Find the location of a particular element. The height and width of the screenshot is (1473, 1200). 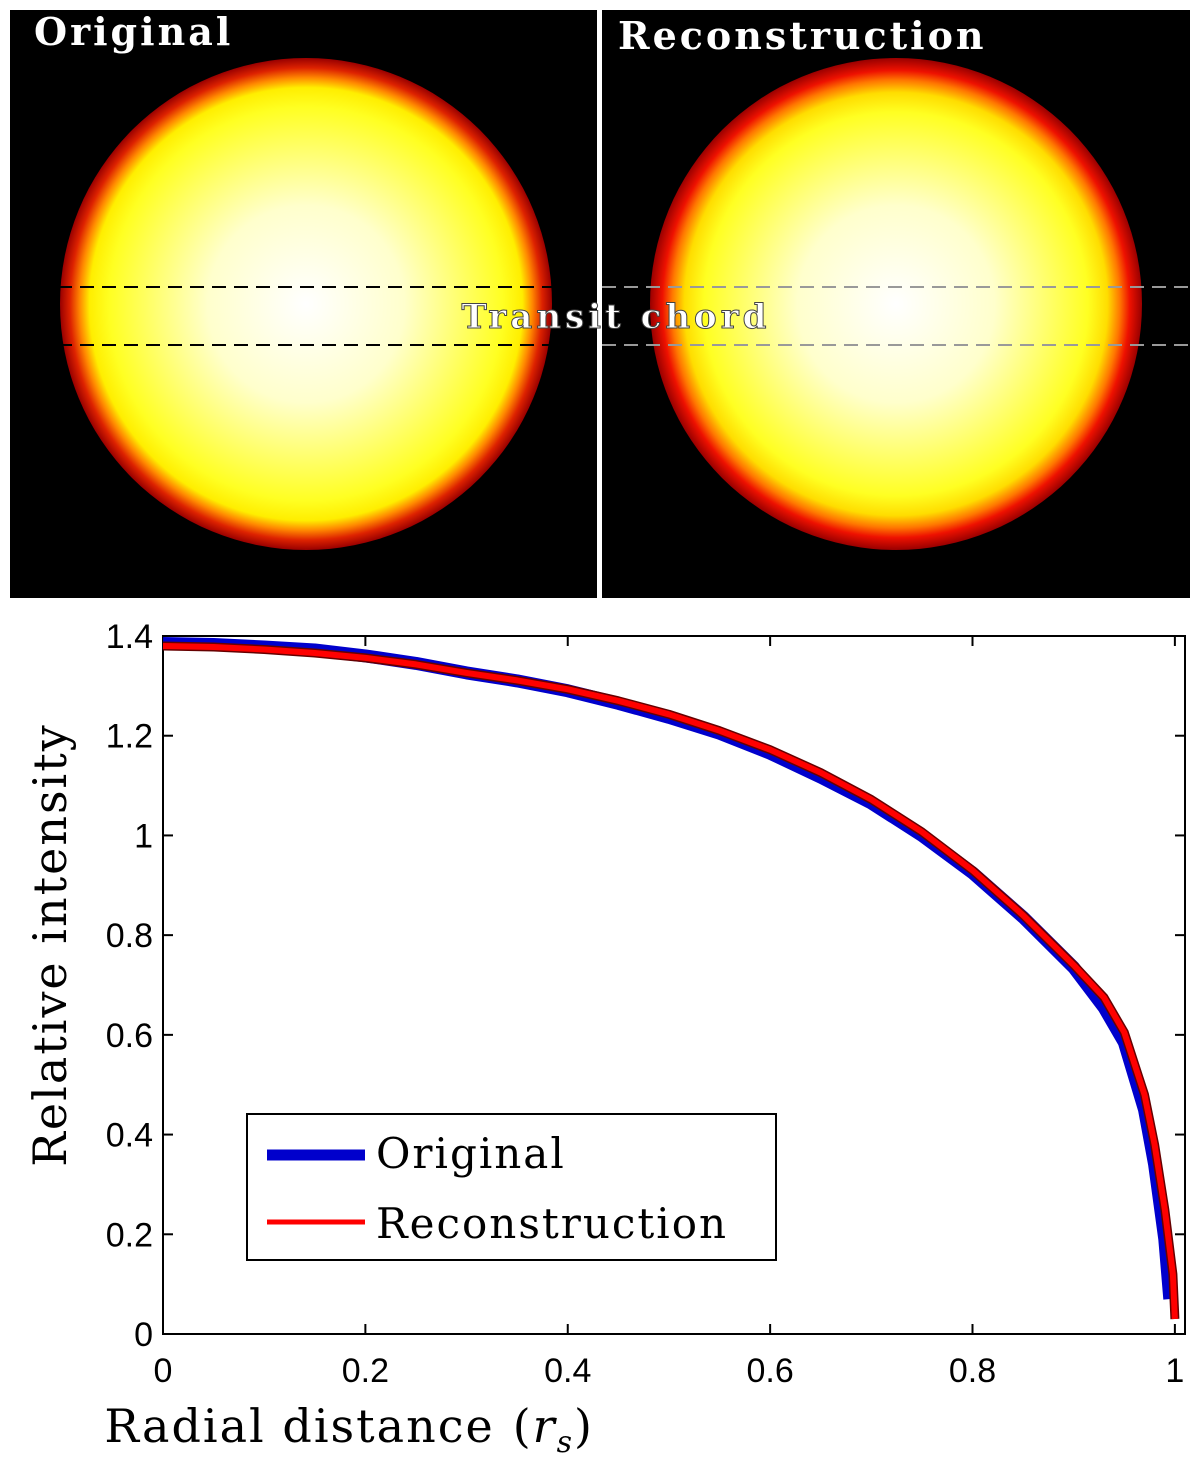

y-tick-label: 1.2 is located at coordinates (129, 737).